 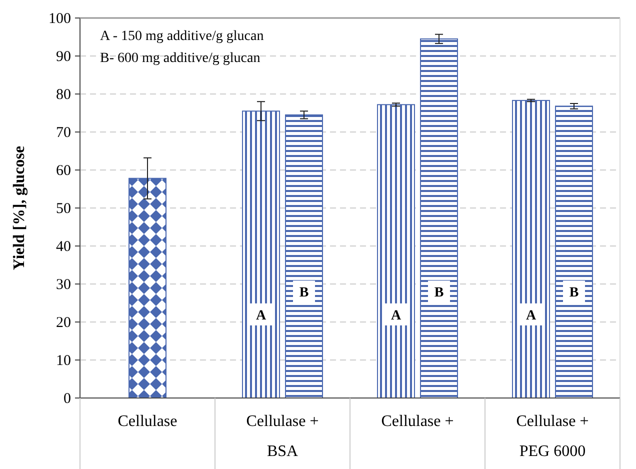 I want to click on y-tick-label: 90, so click(x=63, y=57).